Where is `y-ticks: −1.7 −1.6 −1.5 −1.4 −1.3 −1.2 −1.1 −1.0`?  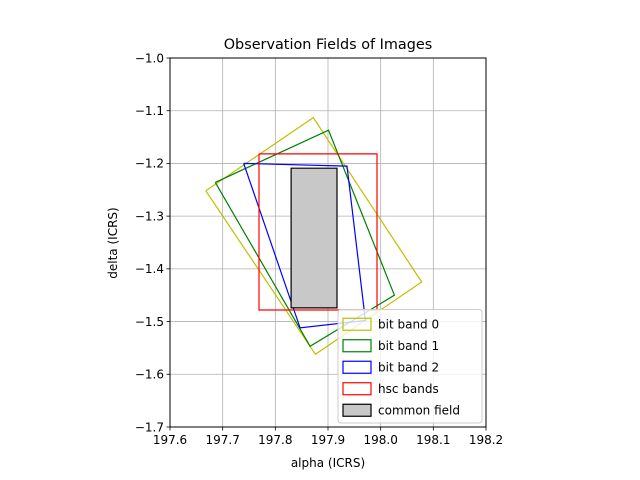
y-ticks: −1.7 −1.6 −1.5 −1.4 −1.3 −1.2 −1.1 −1.0 is located at coordinates (152, 242).